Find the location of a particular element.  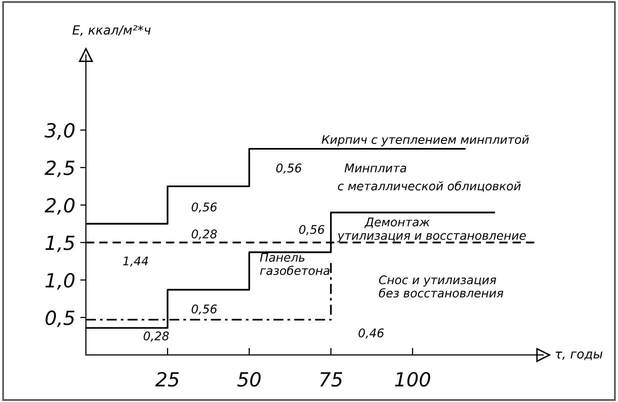

y-tick-label: 1,5 is located at coordinates (60, 244).